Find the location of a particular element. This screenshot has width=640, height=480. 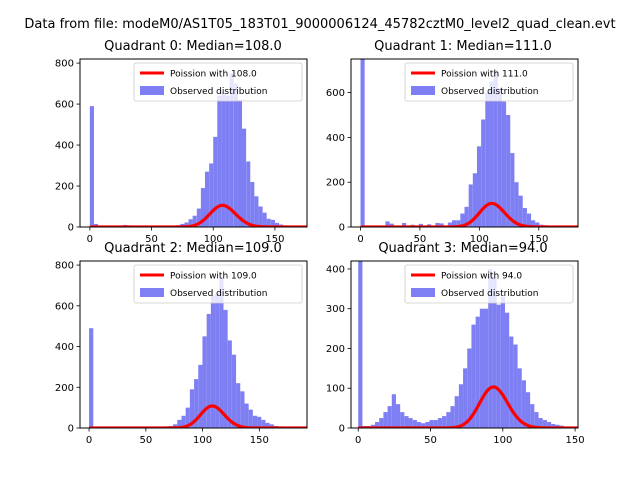

x-tick-label: 0 is located at coordinates (90, 239).